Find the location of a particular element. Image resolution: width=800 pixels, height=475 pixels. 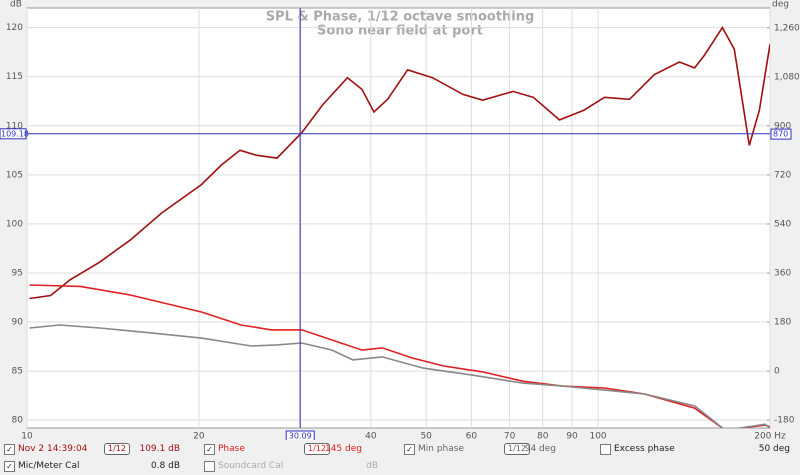

x-tick-label: 20 is located at coordinates (199, 436).